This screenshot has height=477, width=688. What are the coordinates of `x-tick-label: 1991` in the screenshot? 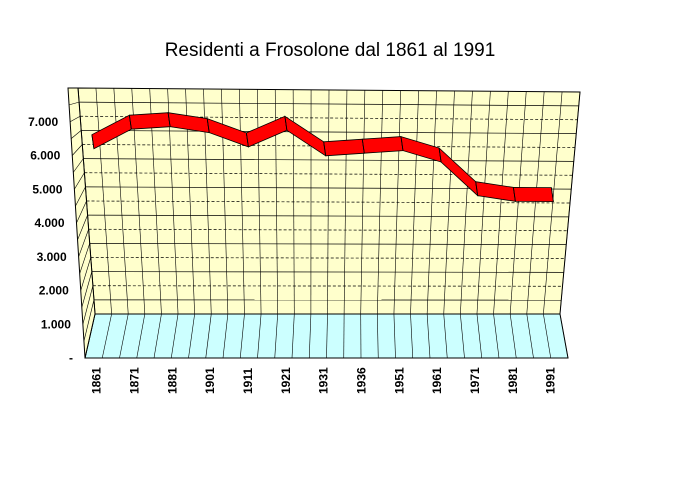 It's located at (551, 380).